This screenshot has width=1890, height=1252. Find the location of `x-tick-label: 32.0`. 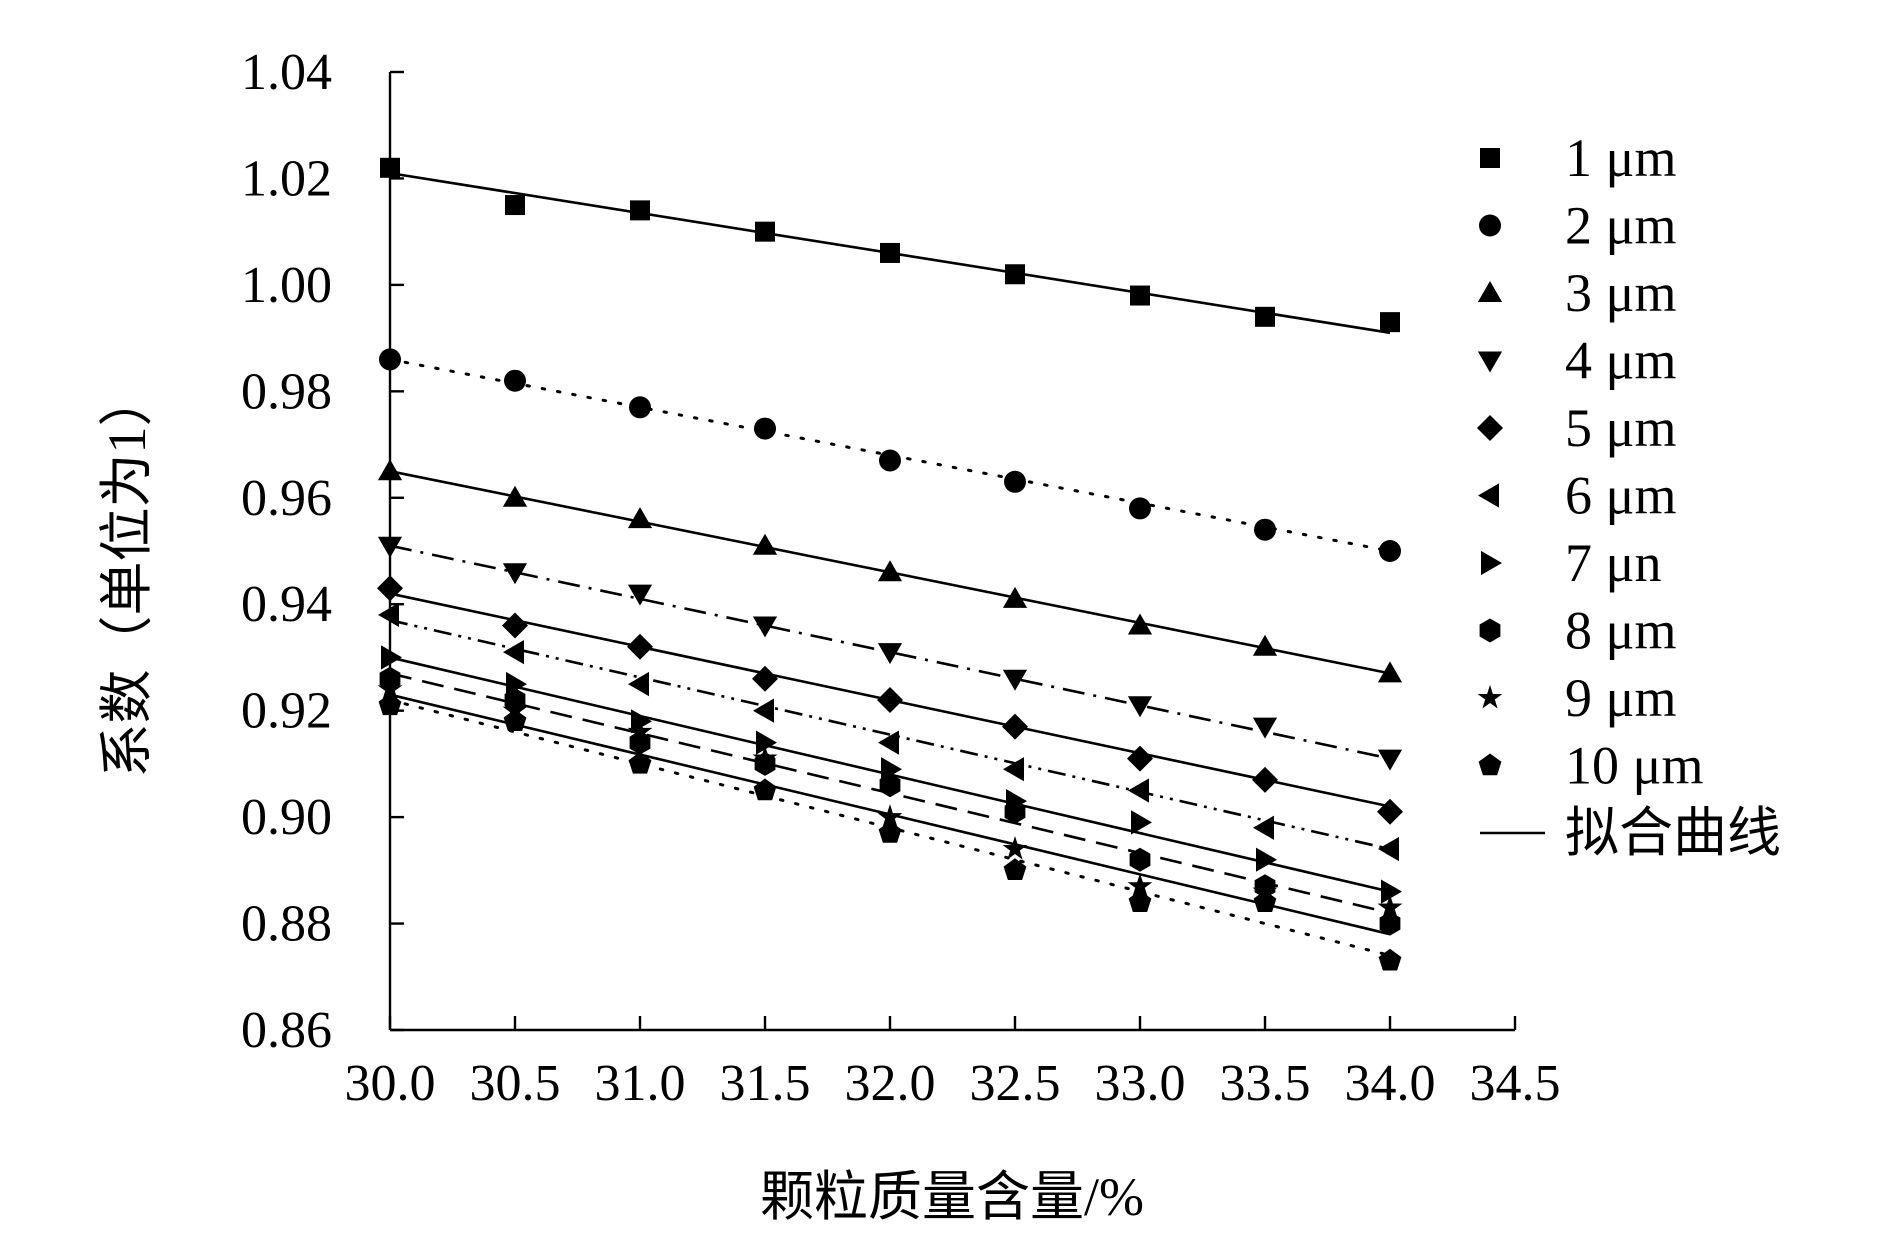

x-tick-label: 32.0 is located at coordinates (890, 1083).